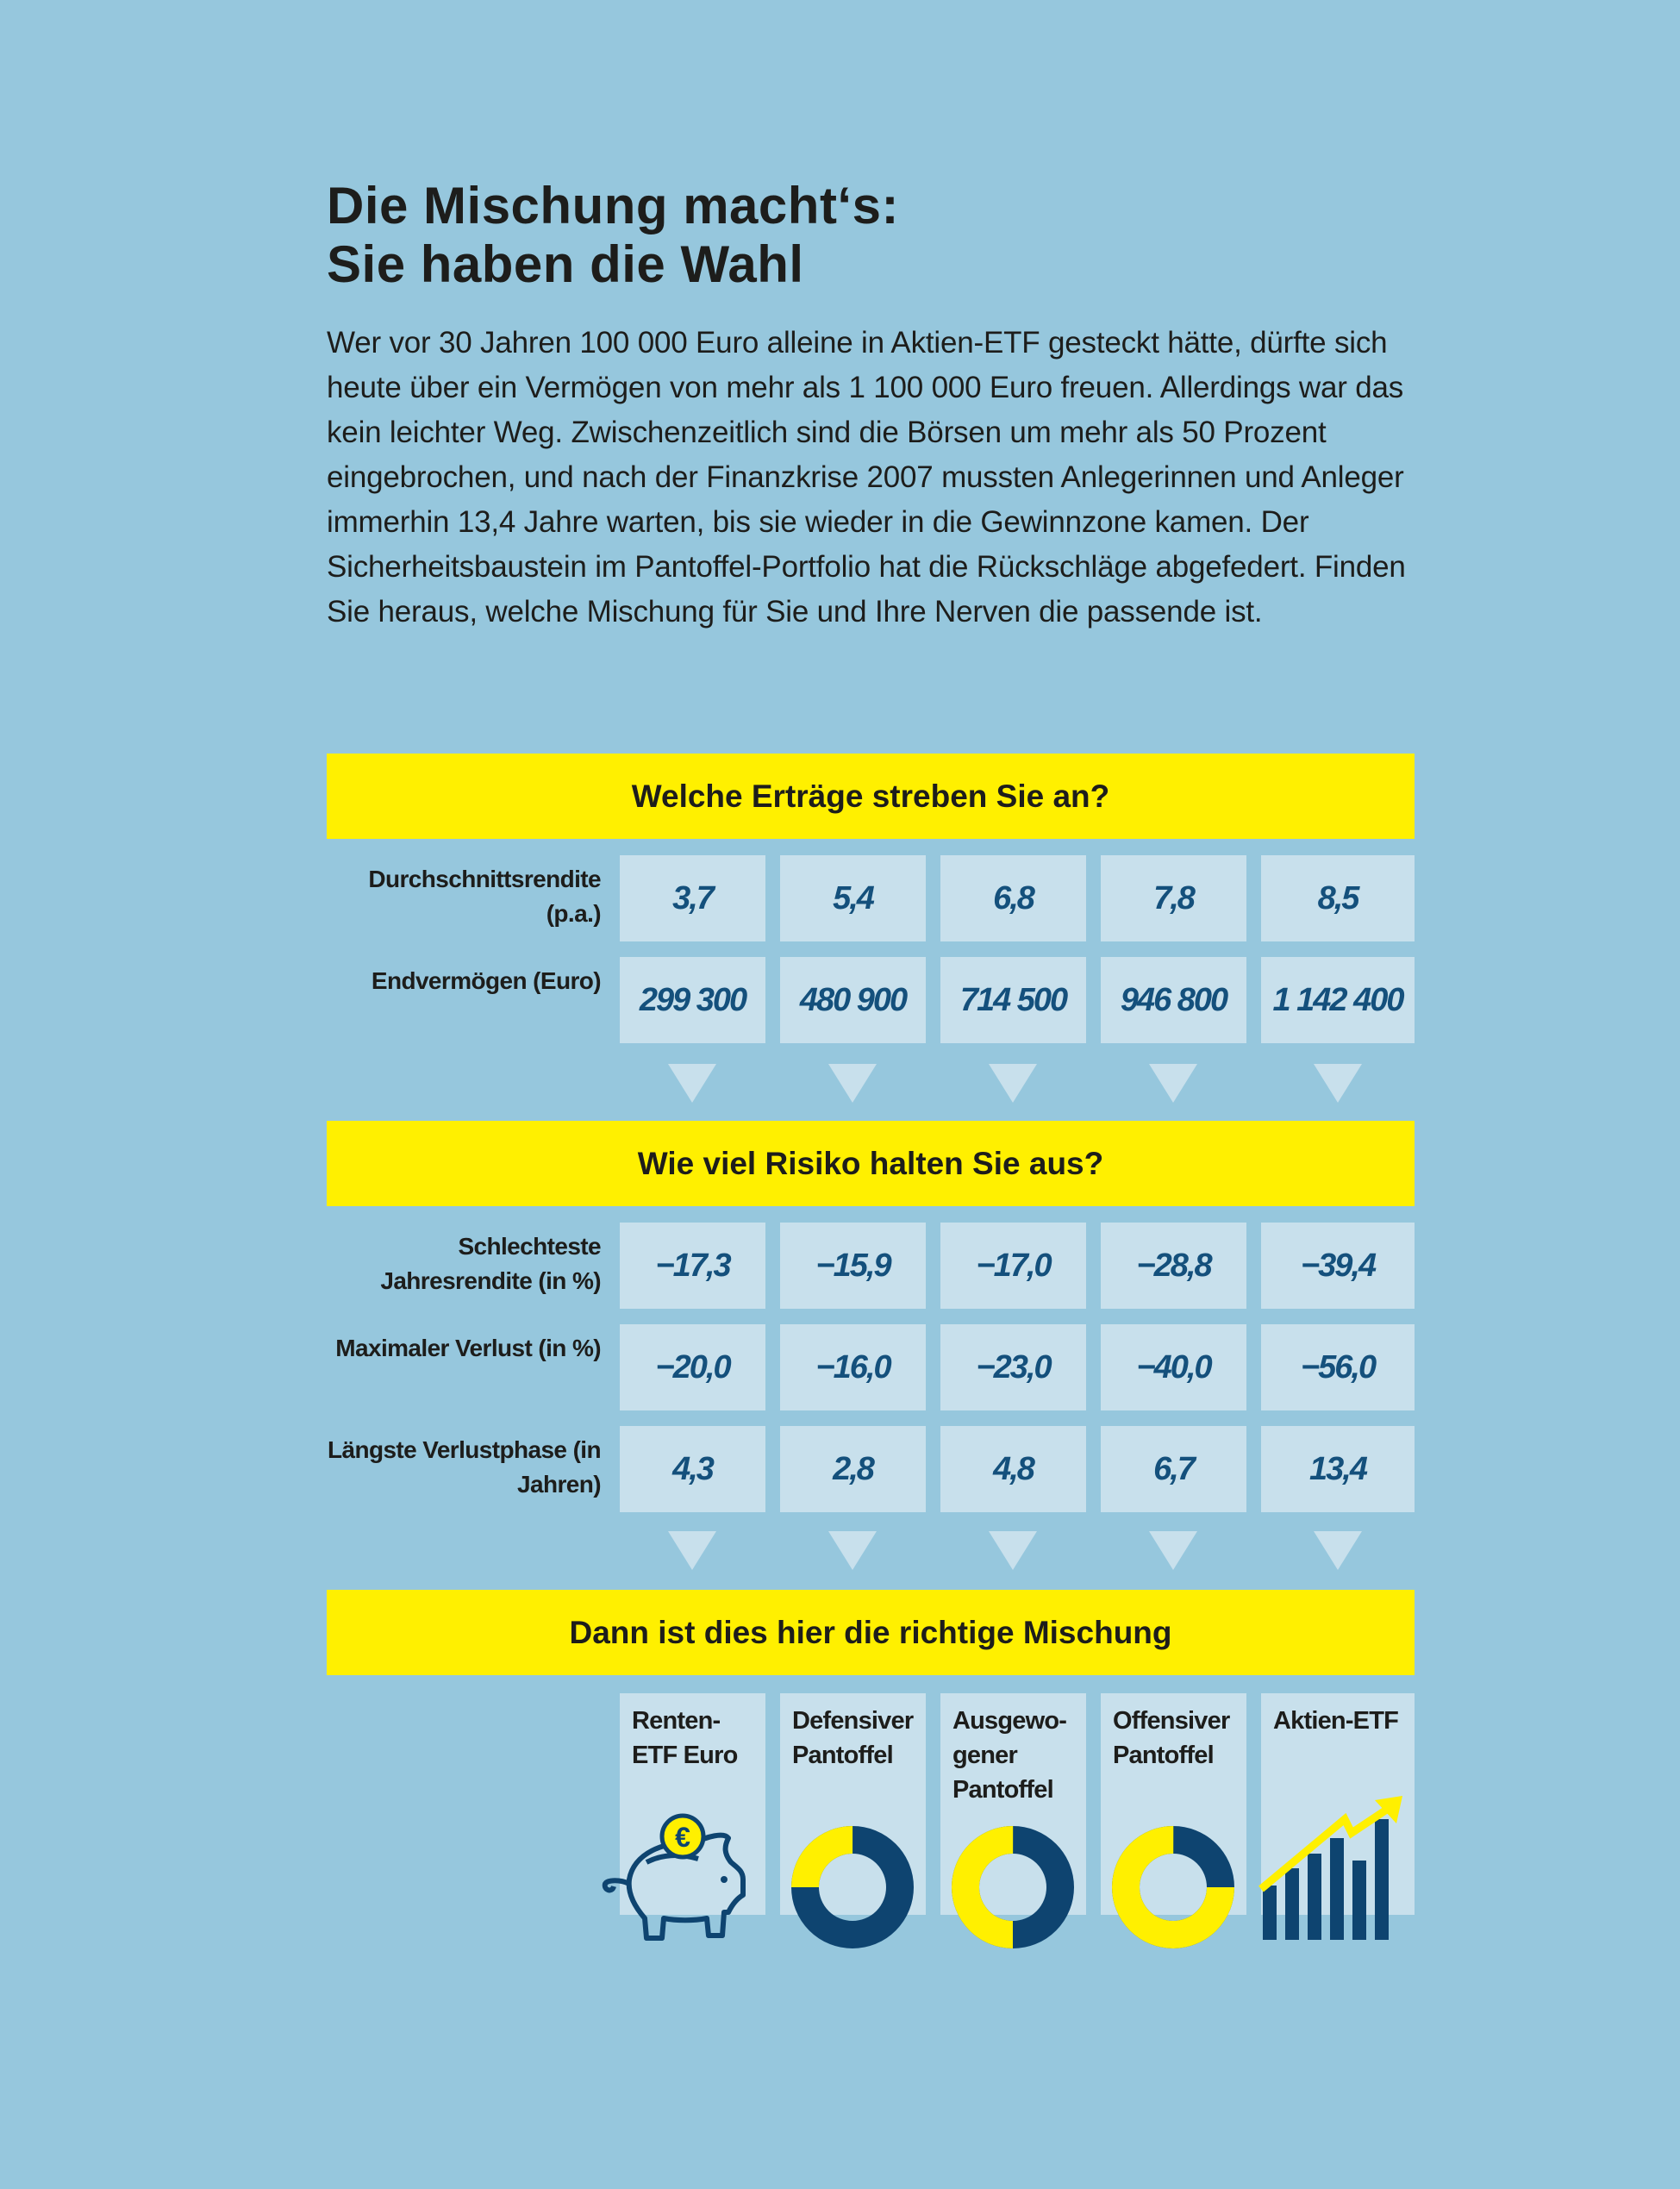 Image resolution: width=1680 pixels, height=2189 pixels. What do you see at coordinates (1173, 1469) in the screenshot?
I see `value-cell: 6,7` at bounding box center [1173, 1469].